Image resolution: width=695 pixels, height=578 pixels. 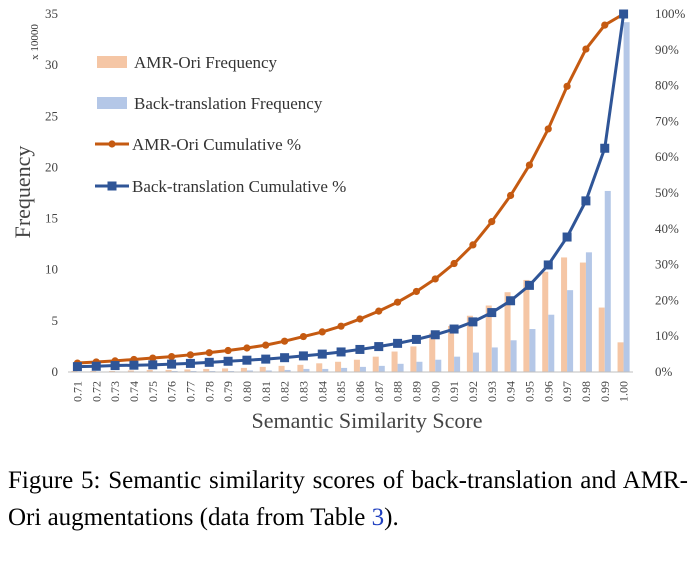 What do you see at coordinates (511, 391) in the screenshot?
I see `x-tick-label: 0.94` at bounding box center [511, 391].